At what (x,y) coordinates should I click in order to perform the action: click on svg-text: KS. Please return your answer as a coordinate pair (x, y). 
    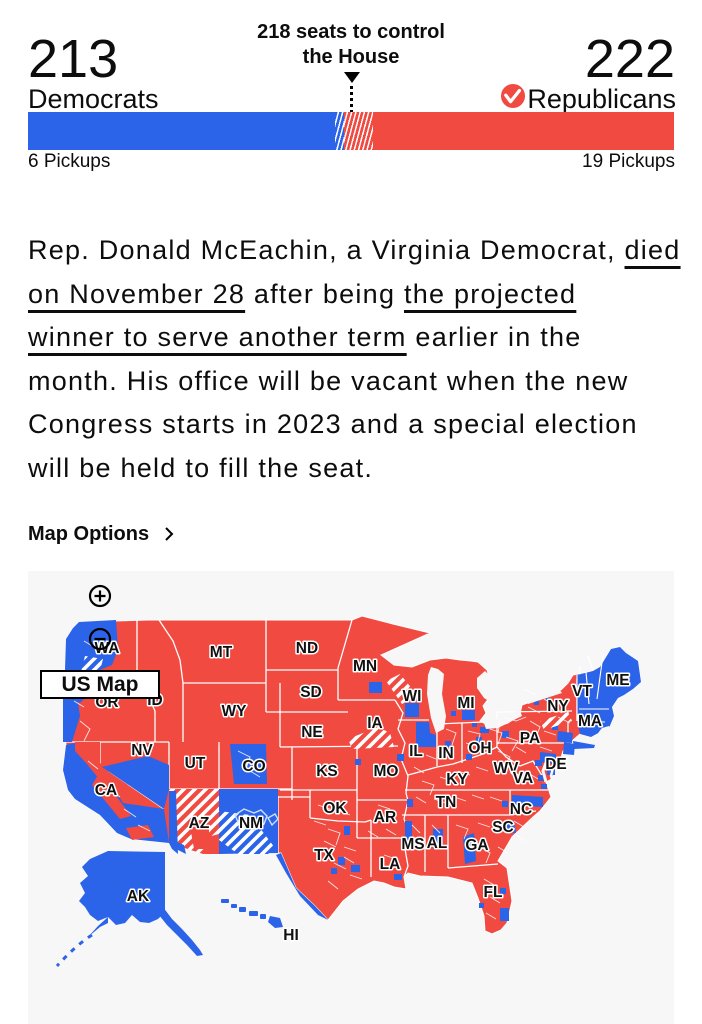
    Looking at the image, I should click on (327, 771).